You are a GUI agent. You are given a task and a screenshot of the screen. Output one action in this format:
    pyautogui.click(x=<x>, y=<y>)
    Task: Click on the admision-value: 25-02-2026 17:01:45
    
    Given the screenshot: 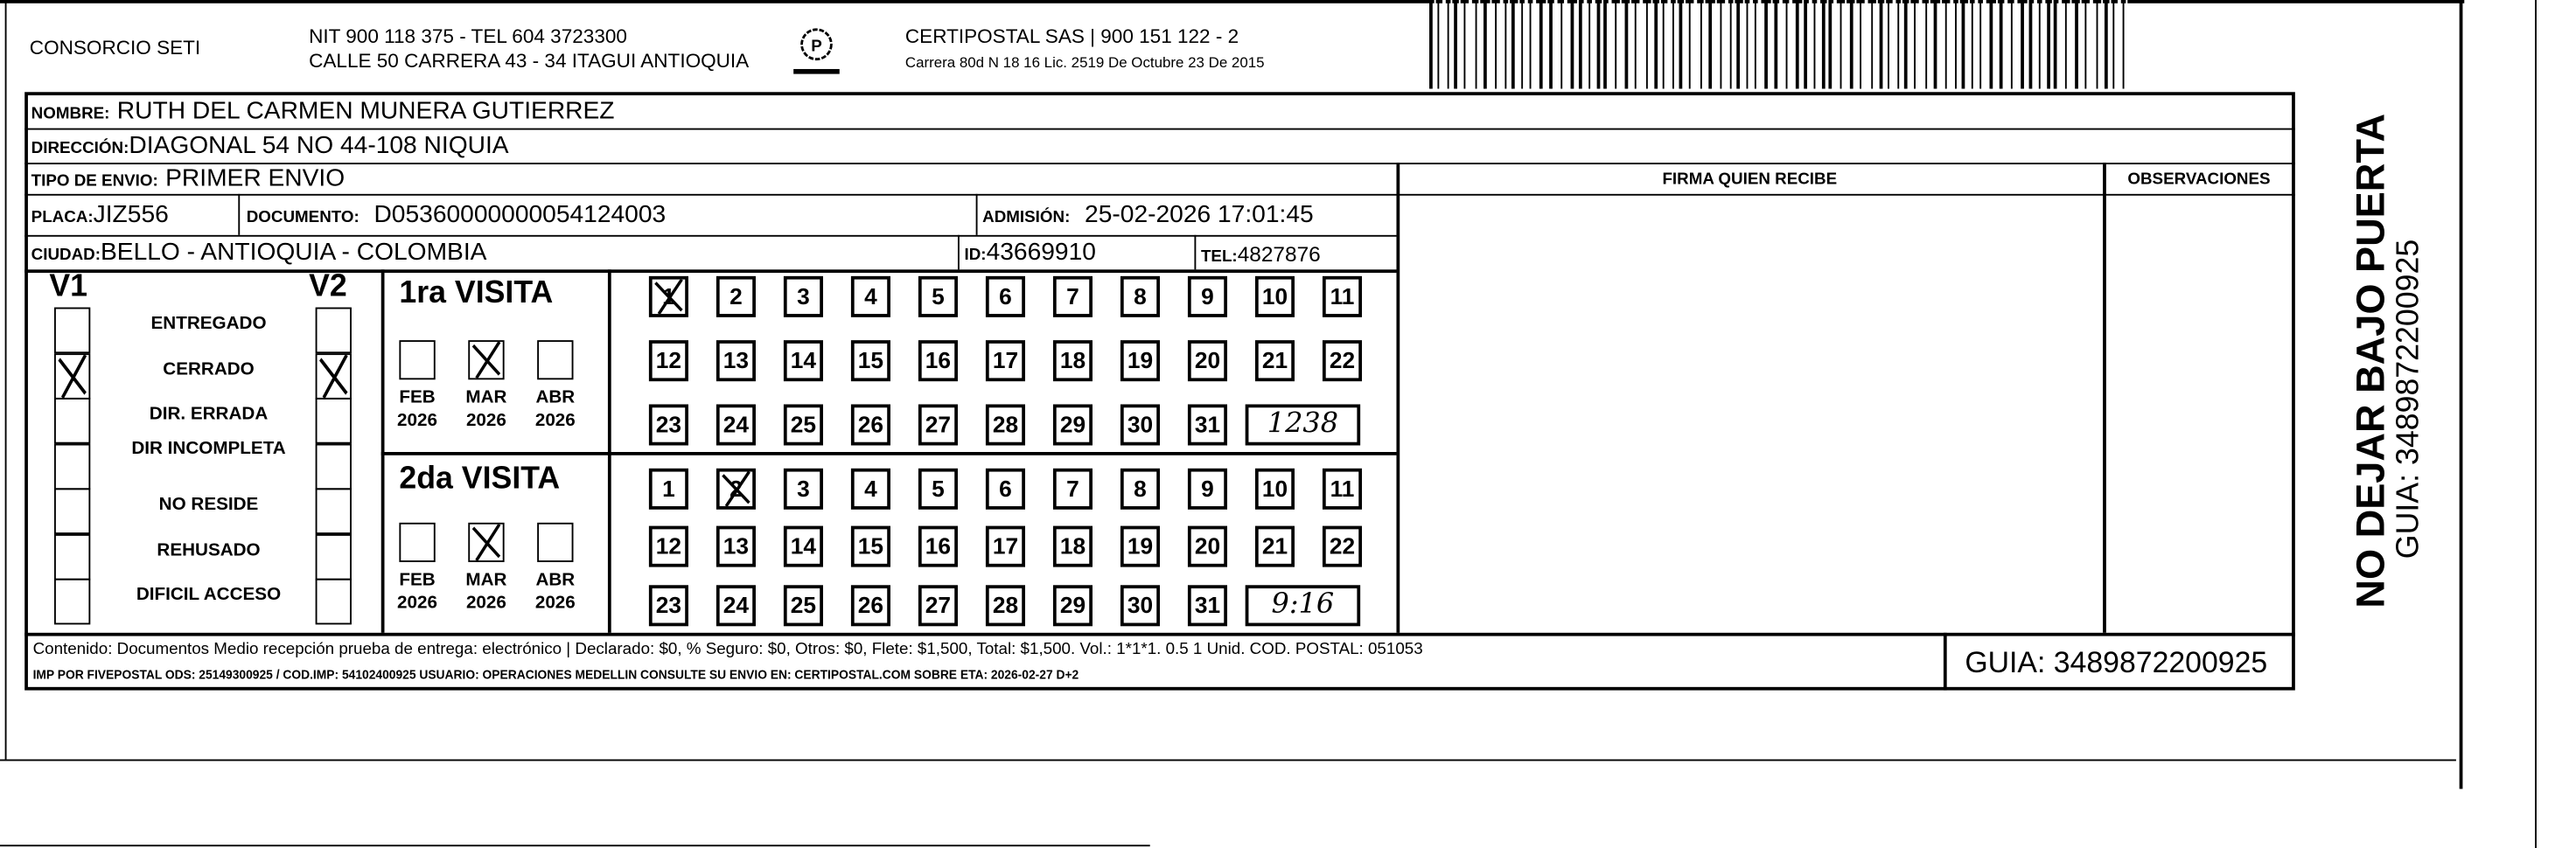 What is the action you would take?
    pyautogui.click(x=1199, y=214)
    